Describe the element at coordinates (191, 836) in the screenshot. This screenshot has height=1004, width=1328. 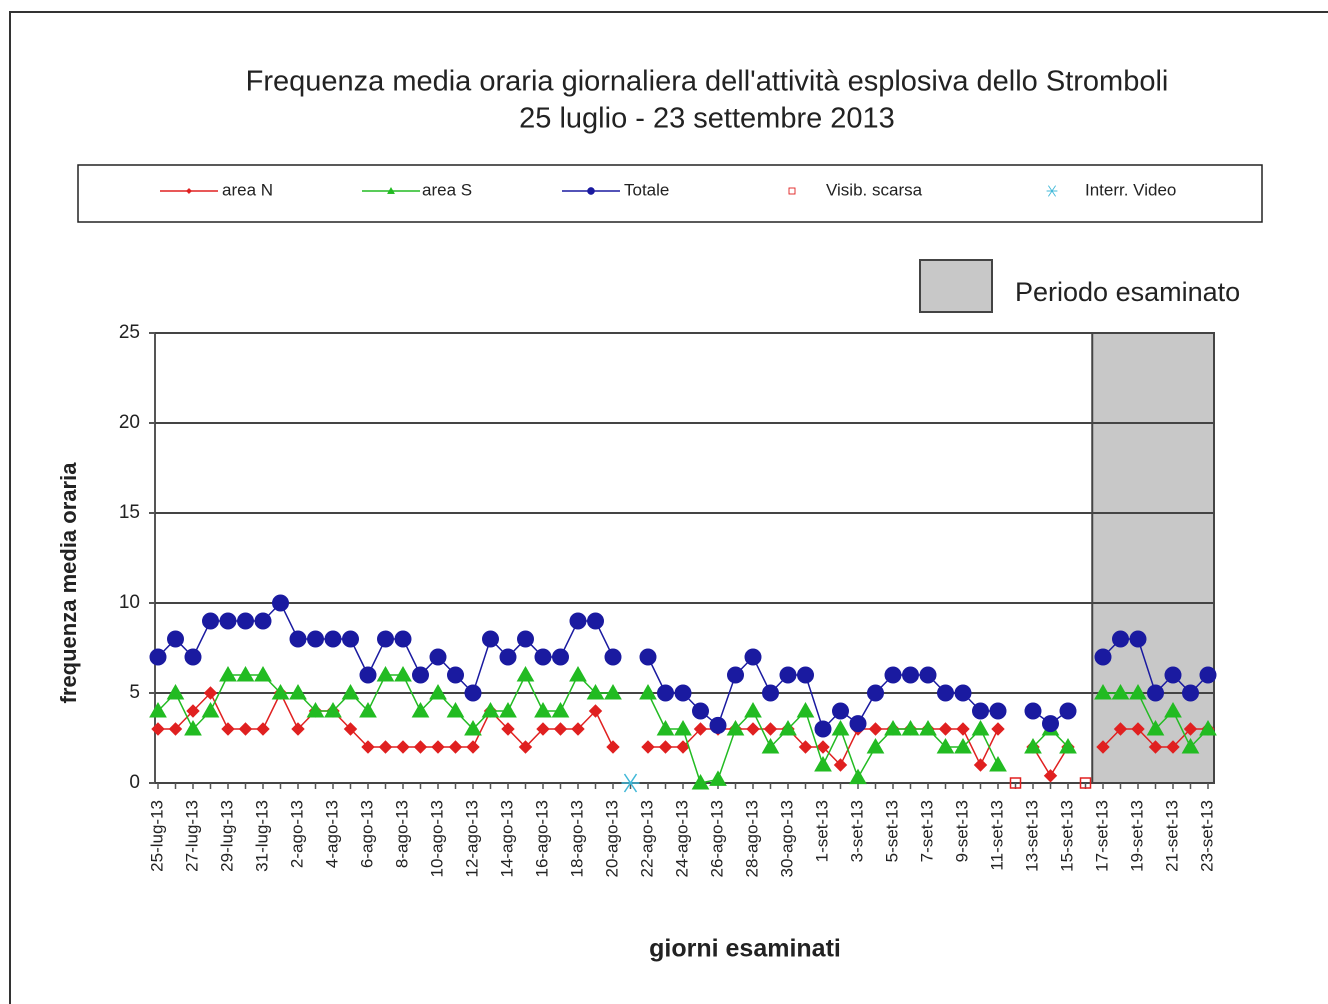
I see `x-tick-label: 27-lug-13` at that location.